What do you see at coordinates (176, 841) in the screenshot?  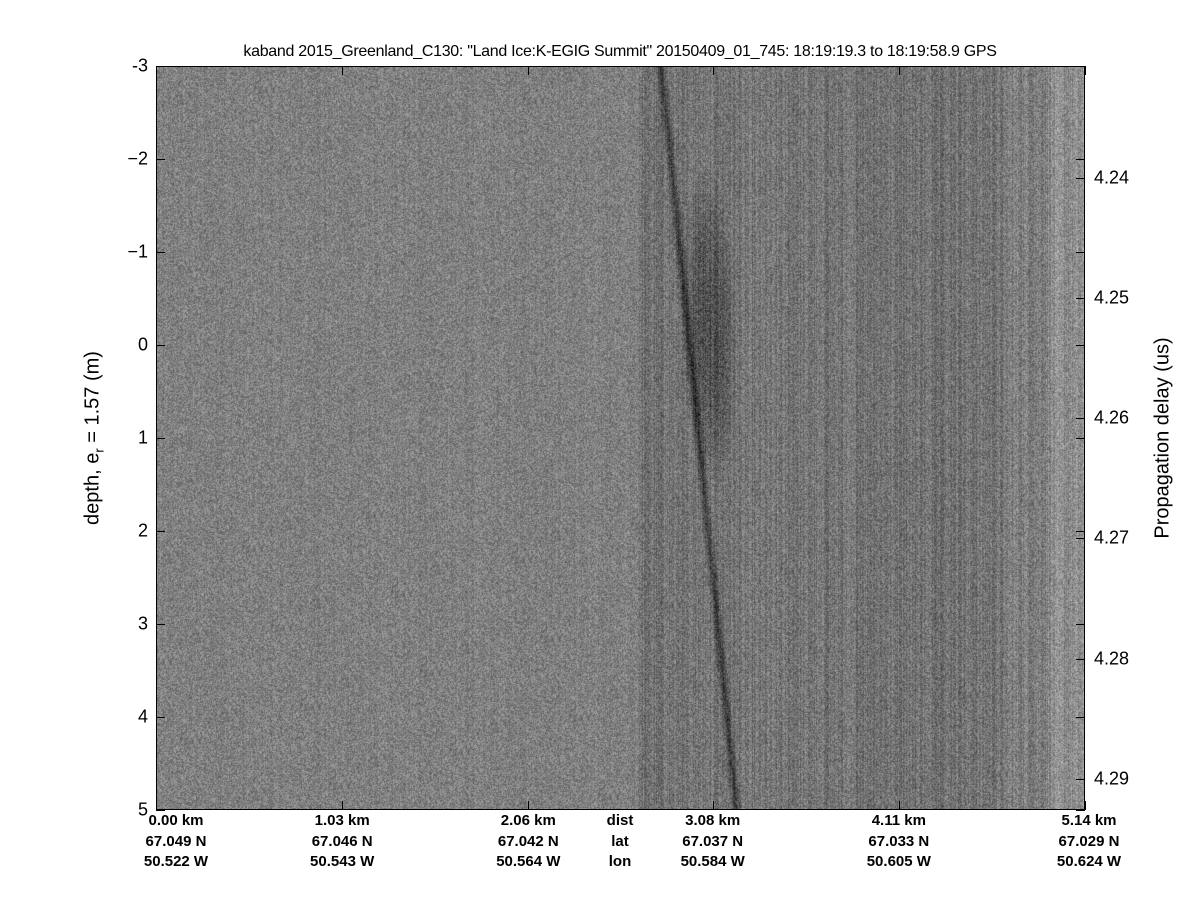 I see `x-lat-tick-label: 67.049 N` at bounding box center [176, 841].